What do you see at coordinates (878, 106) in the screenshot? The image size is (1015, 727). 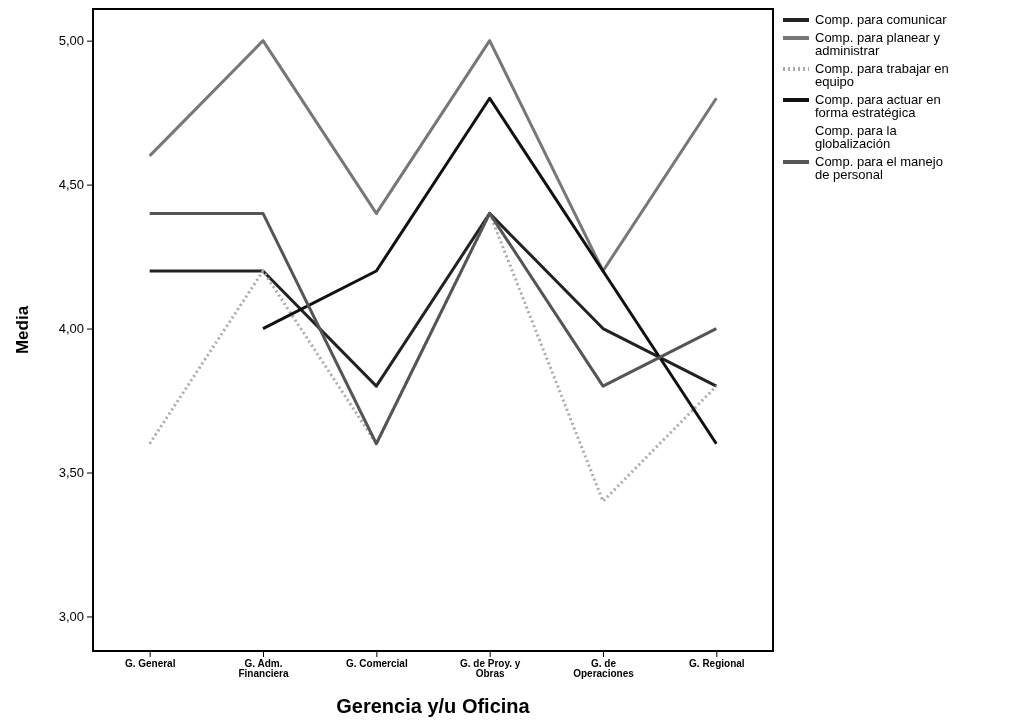 I see `legend-label: Comp. para actuar en forma estratégica` at bounding box center [878, 106].